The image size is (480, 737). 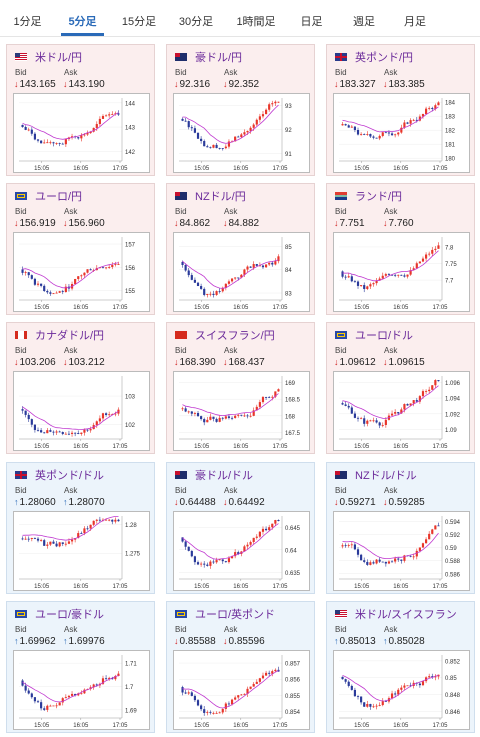 What do you see at coordinates (81, 551) in the screenshot?
I see `mini-candle-chart: 1.28 1.275 15:05 16:05 17:05` at bounding box center [81, 551].